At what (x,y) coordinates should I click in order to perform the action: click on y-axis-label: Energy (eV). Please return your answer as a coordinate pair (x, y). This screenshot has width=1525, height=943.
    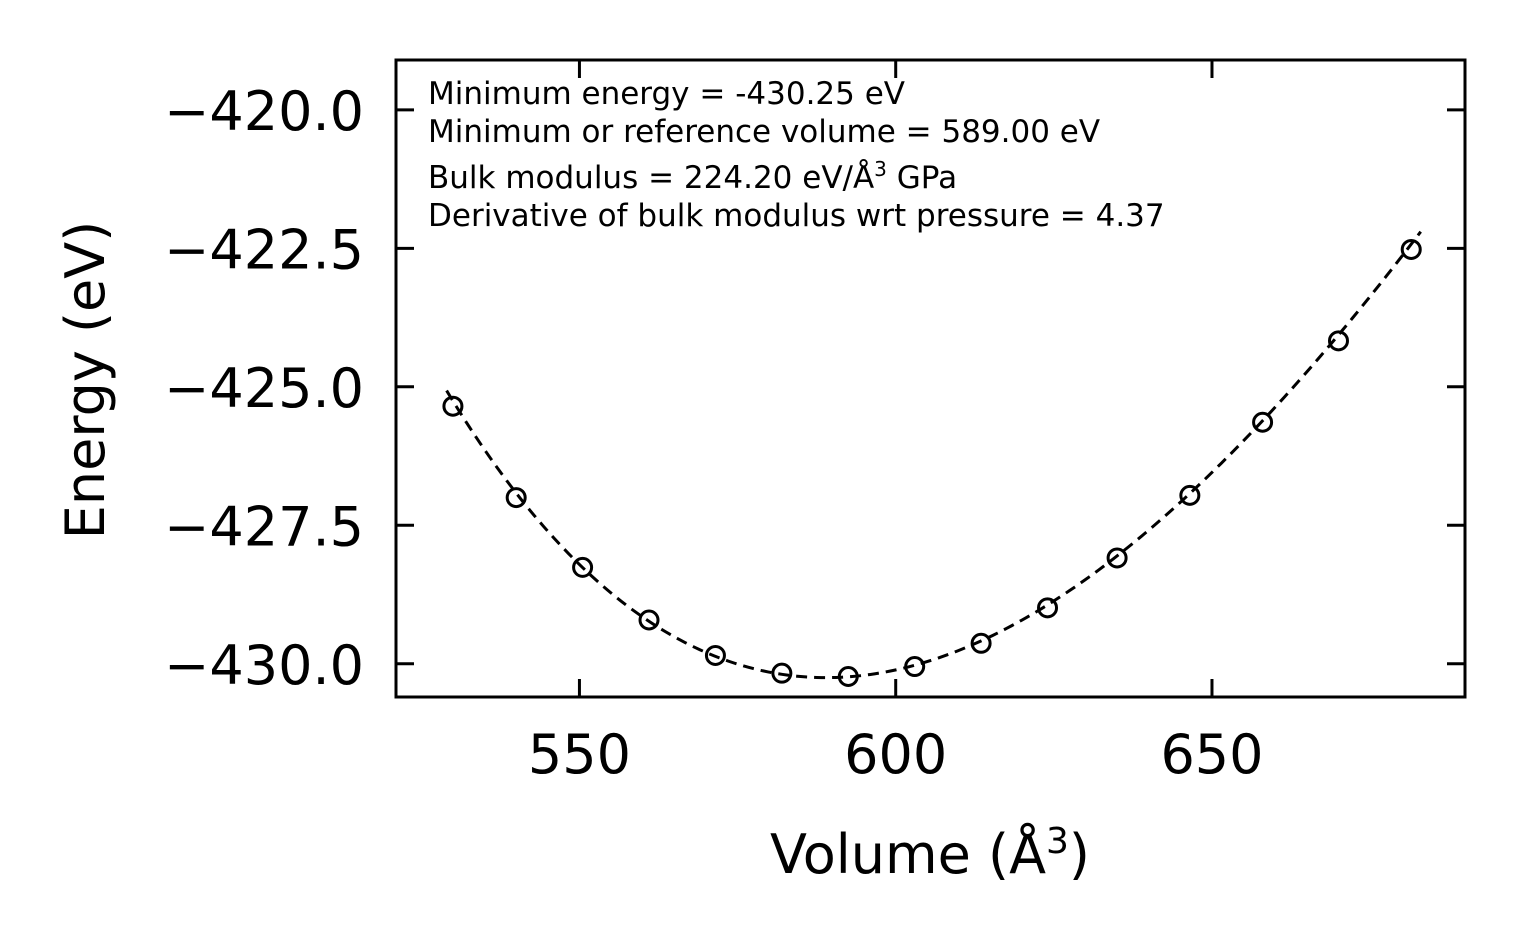
    Looking at the image, I should click on (85, 380).